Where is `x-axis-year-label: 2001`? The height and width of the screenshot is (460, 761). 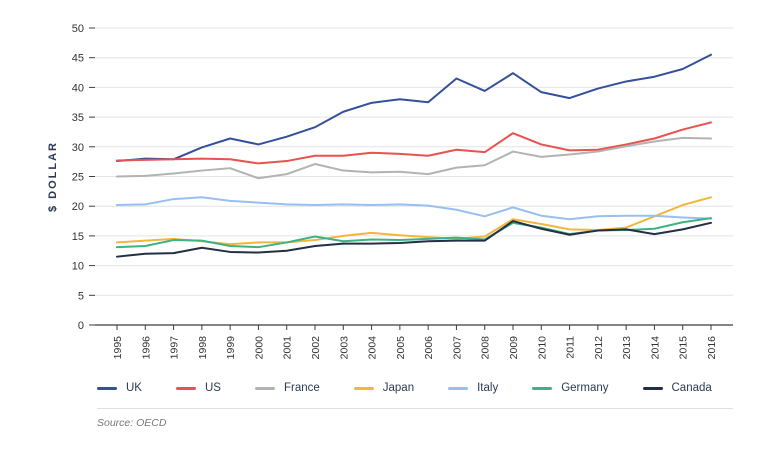 x-axis-year-label: 2001 is located at coordinates (288, 348).